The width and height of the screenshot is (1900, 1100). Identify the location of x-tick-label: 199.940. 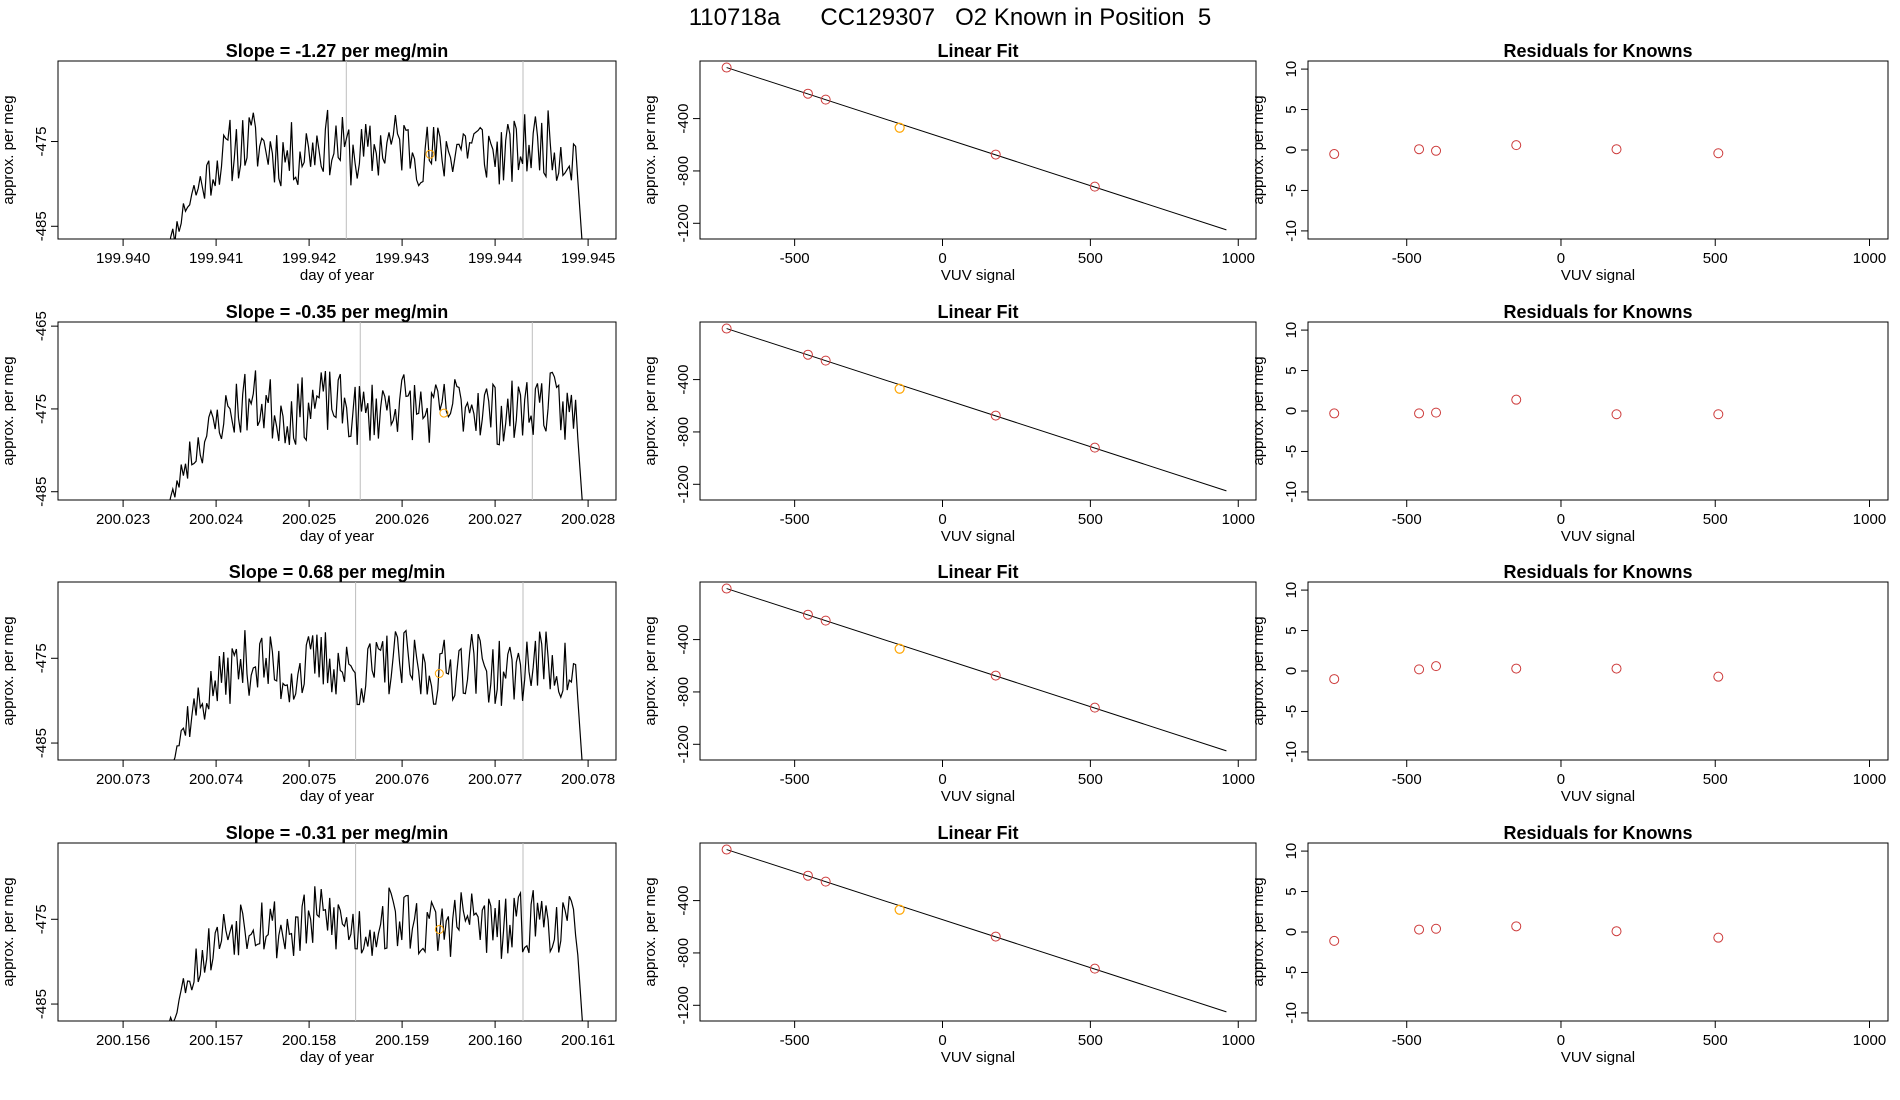
(123, 258).